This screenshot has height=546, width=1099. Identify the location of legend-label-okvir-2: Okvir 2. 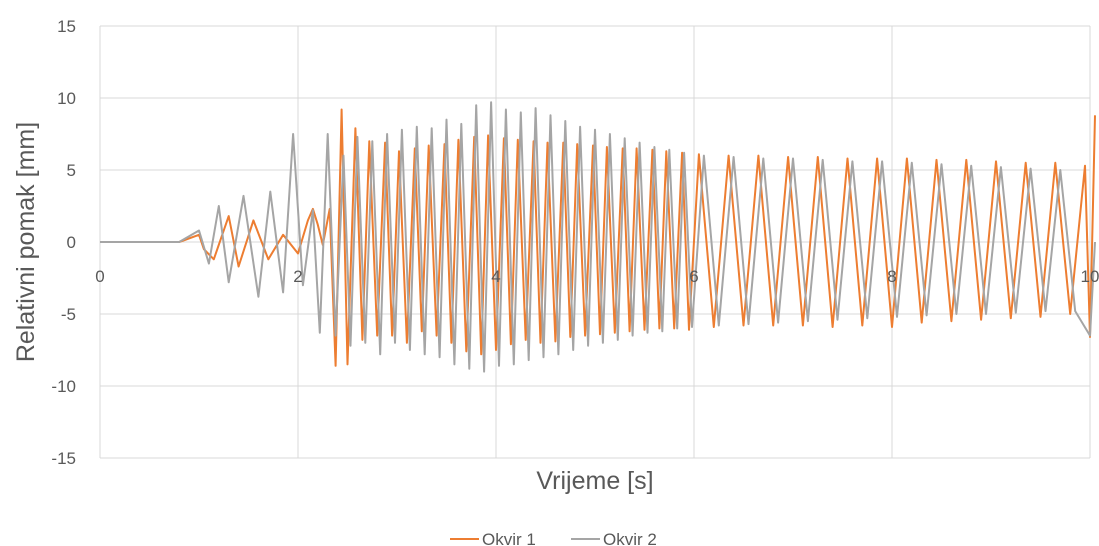
(630, 538).